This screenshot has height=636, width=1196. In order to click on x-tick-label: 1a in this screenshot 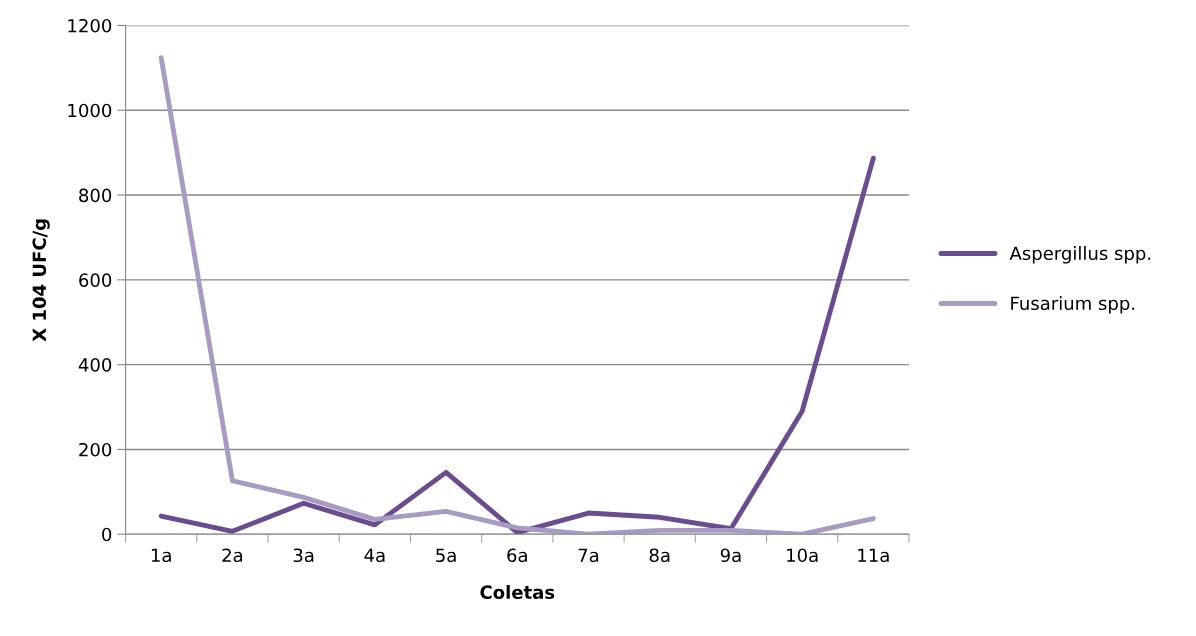, I will do `click(161, 555)`.